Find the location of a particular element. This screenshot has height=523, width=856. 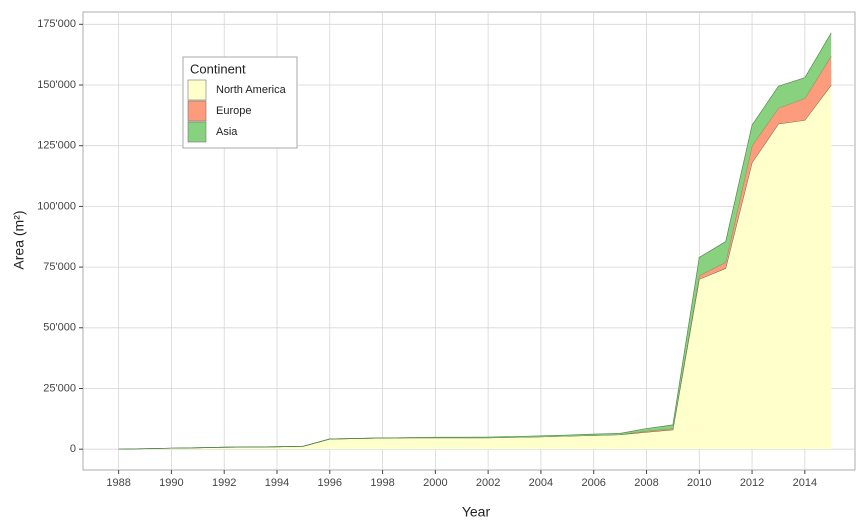

y-tick-label: 100'000 is located at coordinates (56, 206).